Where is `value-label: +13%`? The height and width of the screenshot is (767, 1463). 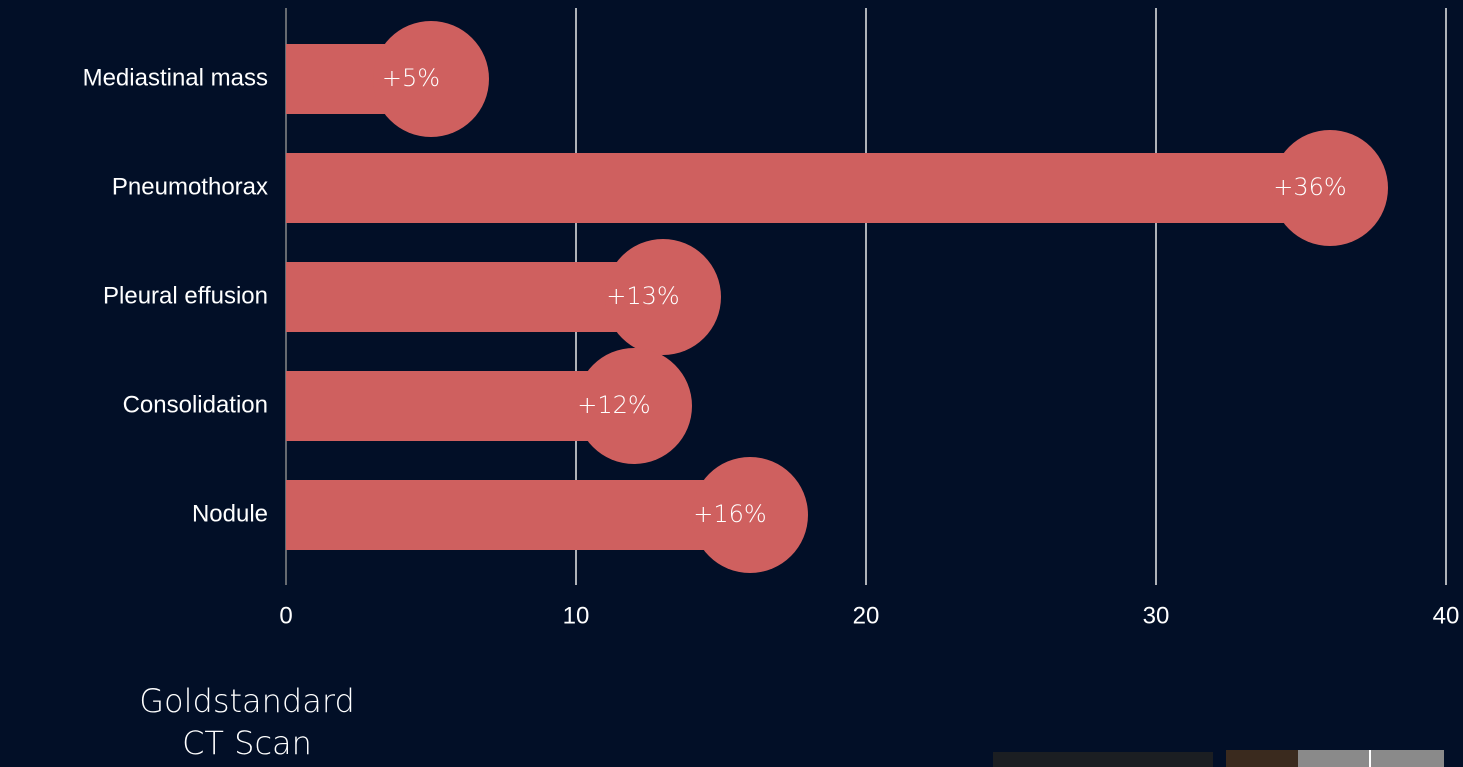
value-label: +13% is located at coordinates (642, 296).